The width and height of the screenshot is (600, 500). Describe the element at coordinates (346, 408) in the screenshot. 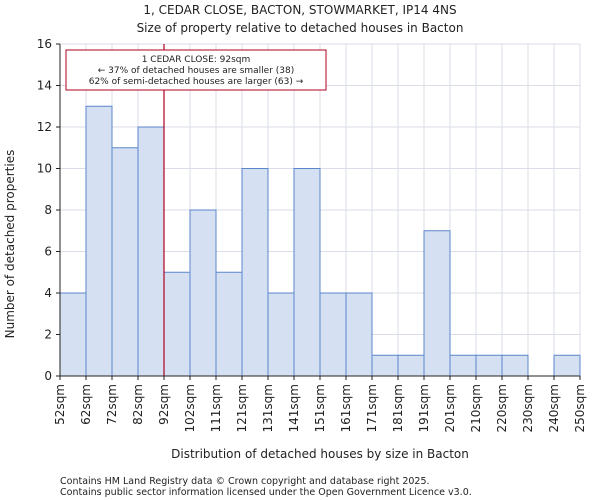

I see `x-tick-label: 161sqm` at that location.